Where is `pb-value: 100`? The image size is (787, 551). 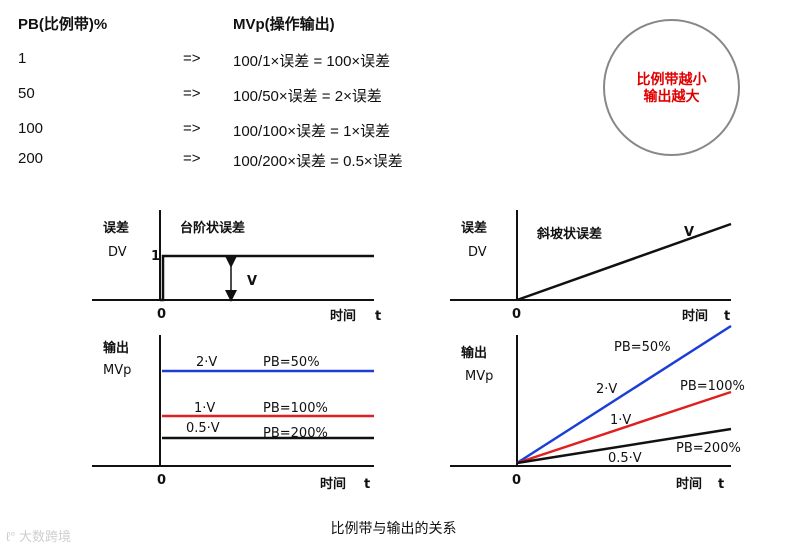
pb-value: 100 is located at coordinates (31, 128).